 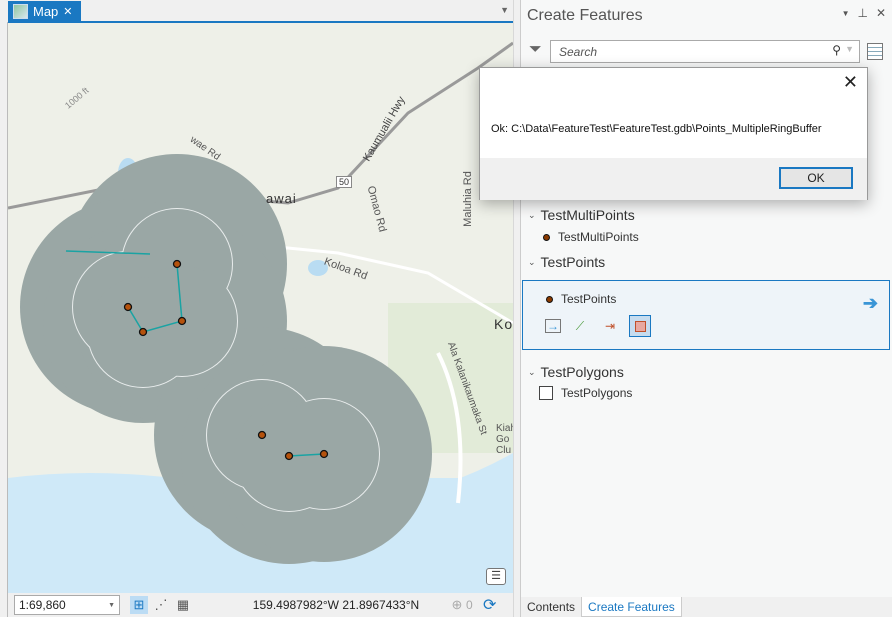 I want to click on pane-controls: ▼ ⊥ ✕, so click(x=864, y=13).